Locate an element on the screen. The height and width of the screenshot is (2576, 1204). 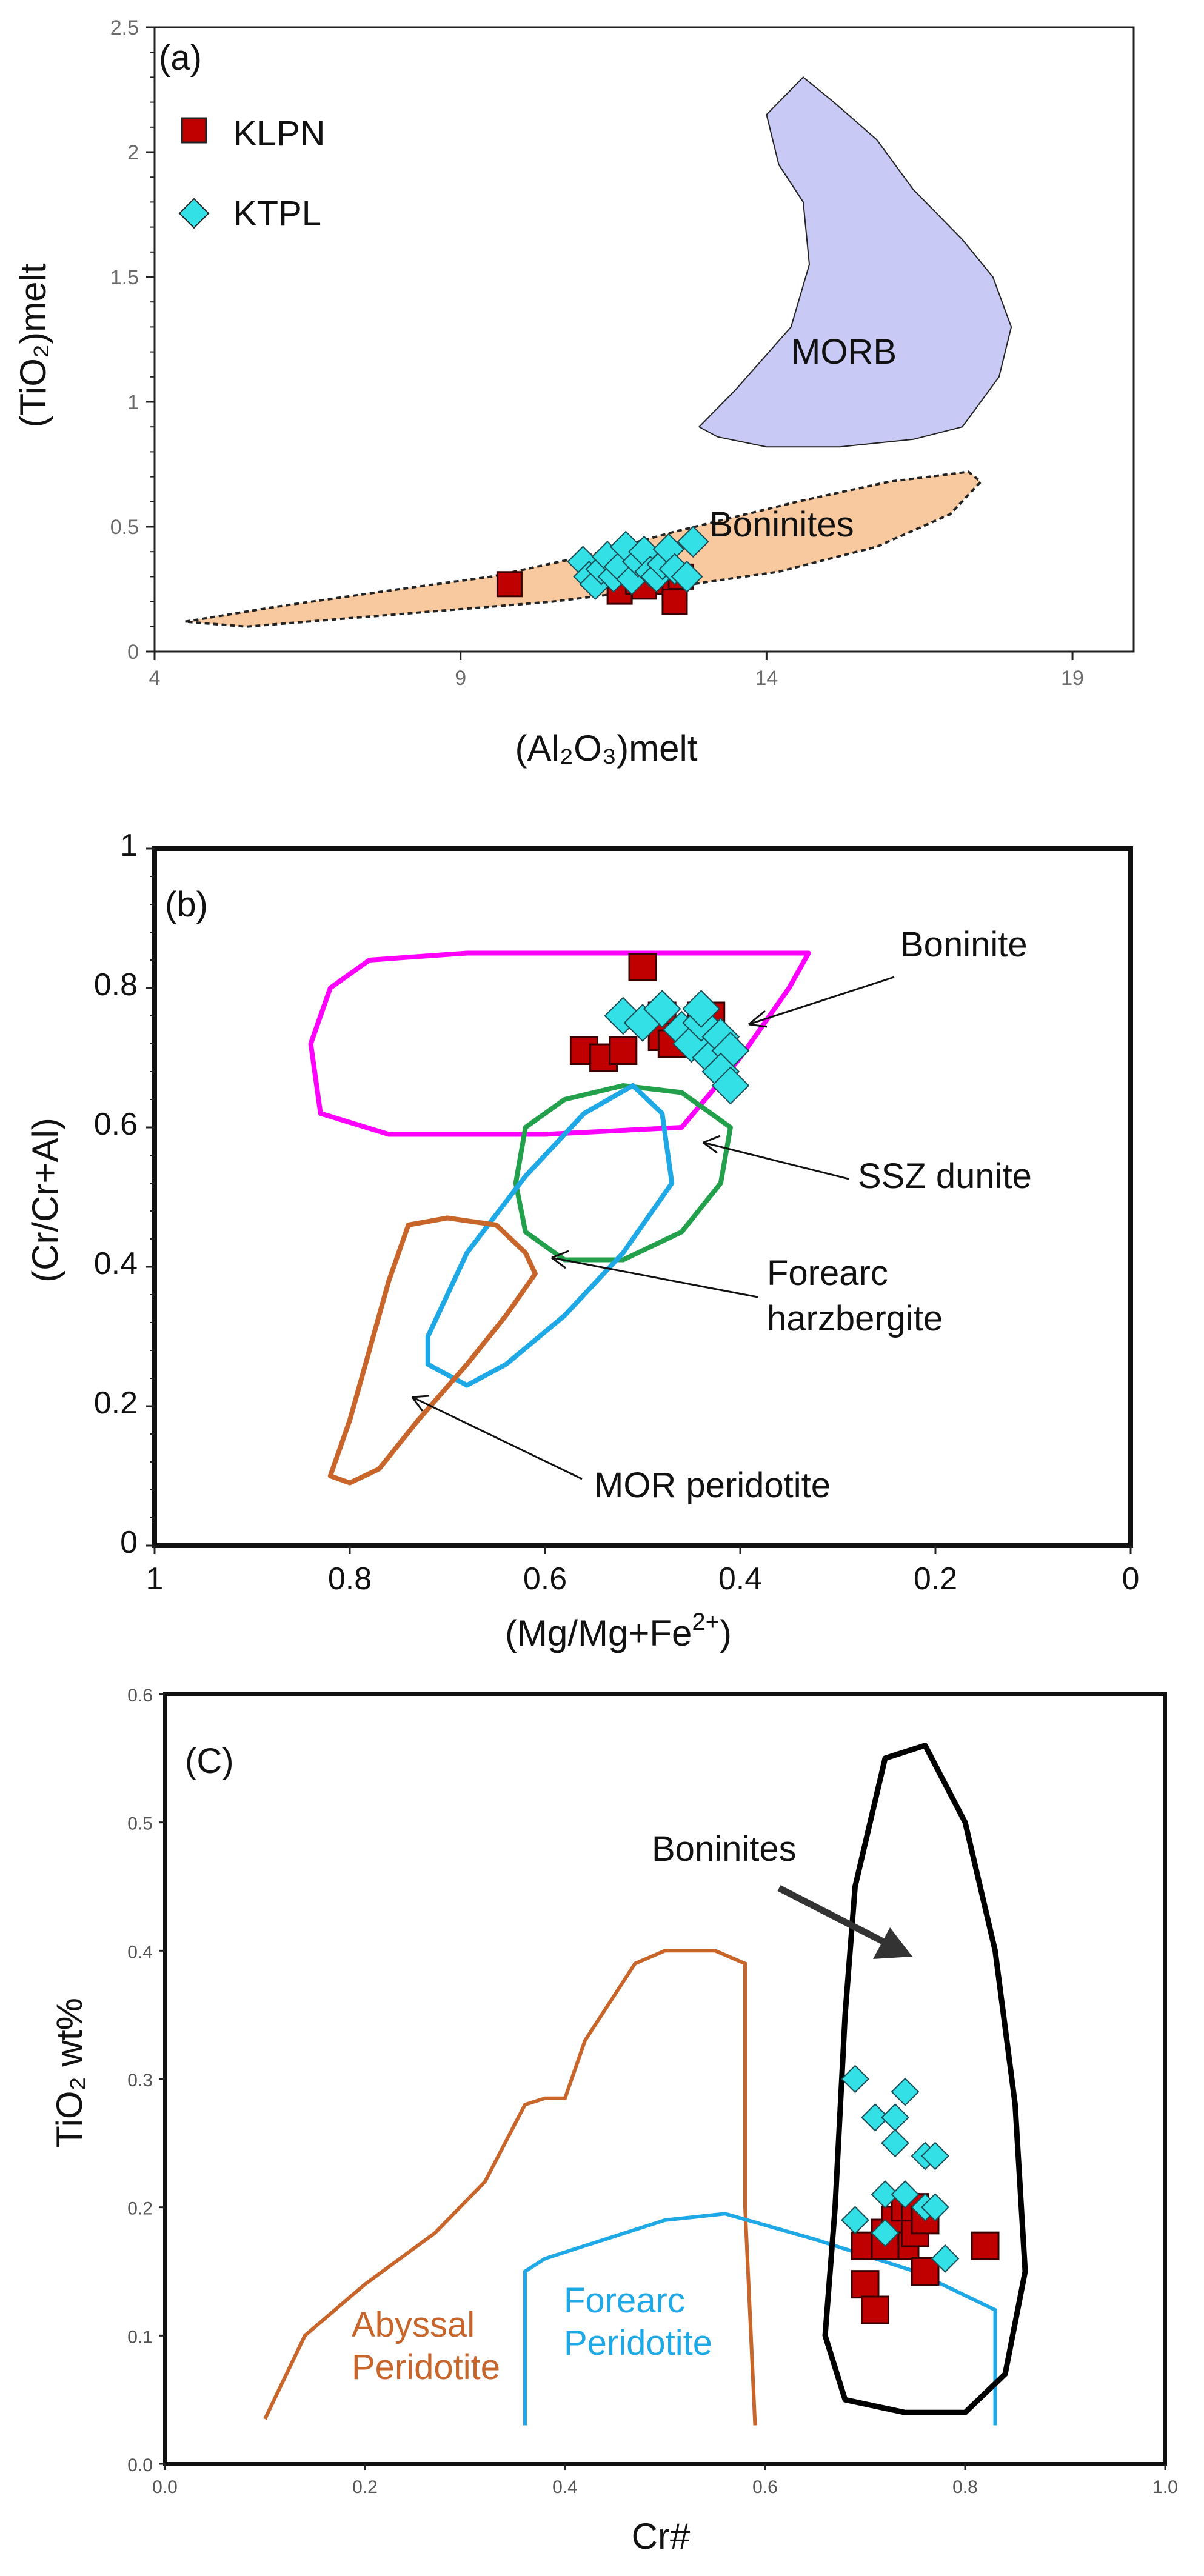
field-boninites-c is located at coordinates (925, 2079).